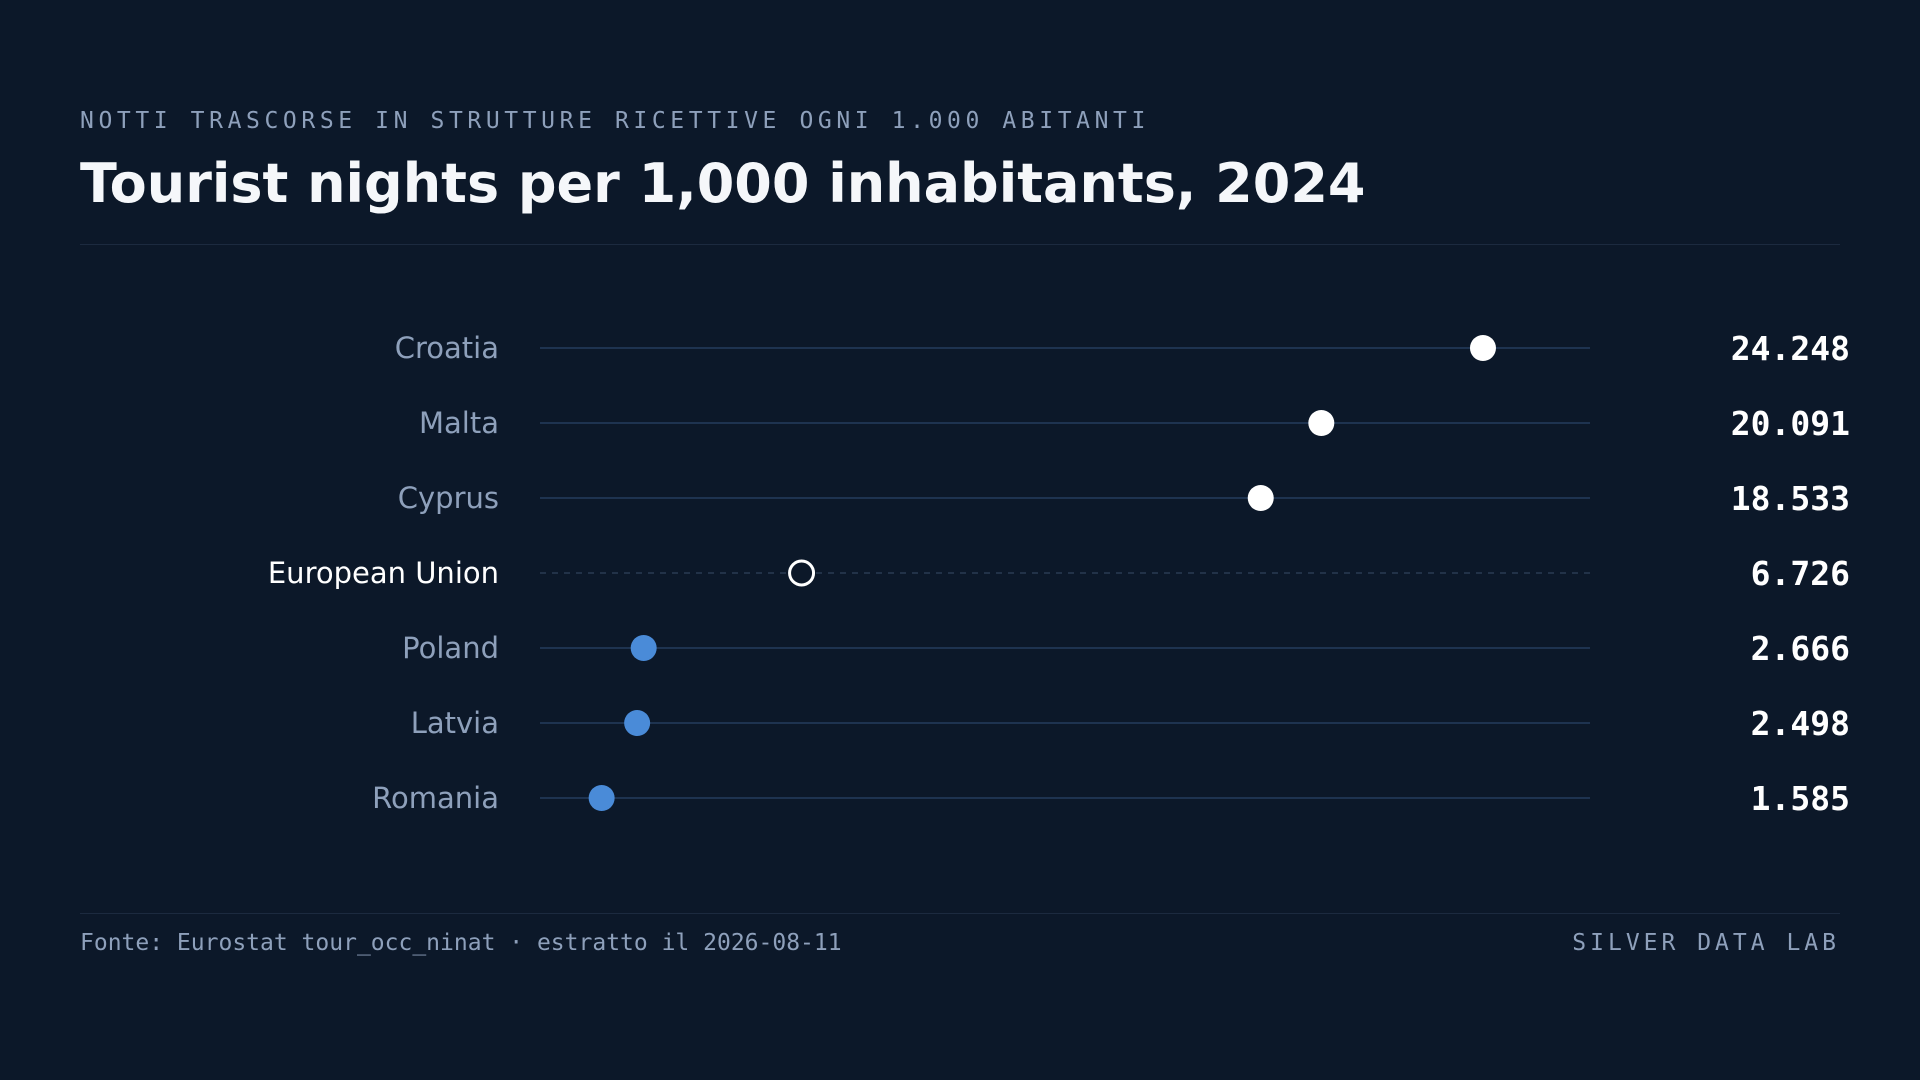 The width and height of the screenshot is (1920, 1080). What do you see at coordinates (1790, 423) in the screenshot?
I see `value-label: 20.091` at bounding box center [1790, 423].